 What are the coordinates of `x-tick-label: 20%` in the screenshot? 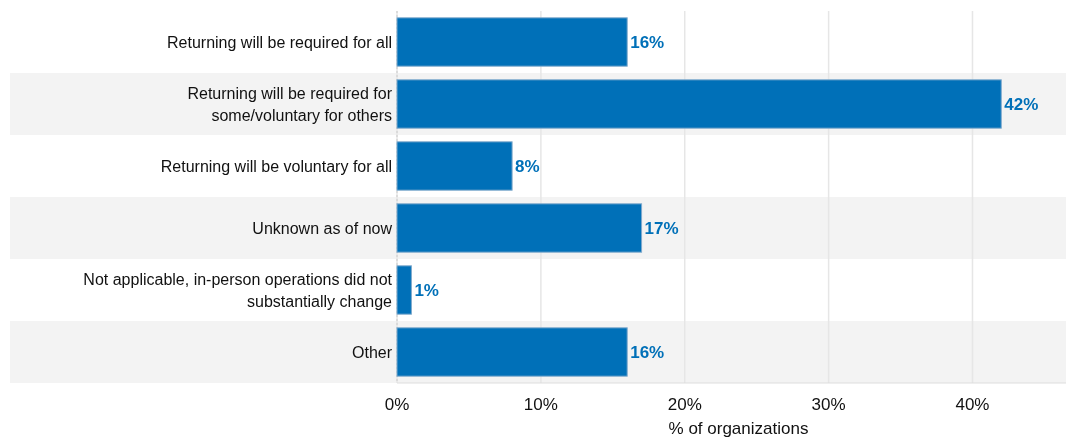 It's located at (684, 404).